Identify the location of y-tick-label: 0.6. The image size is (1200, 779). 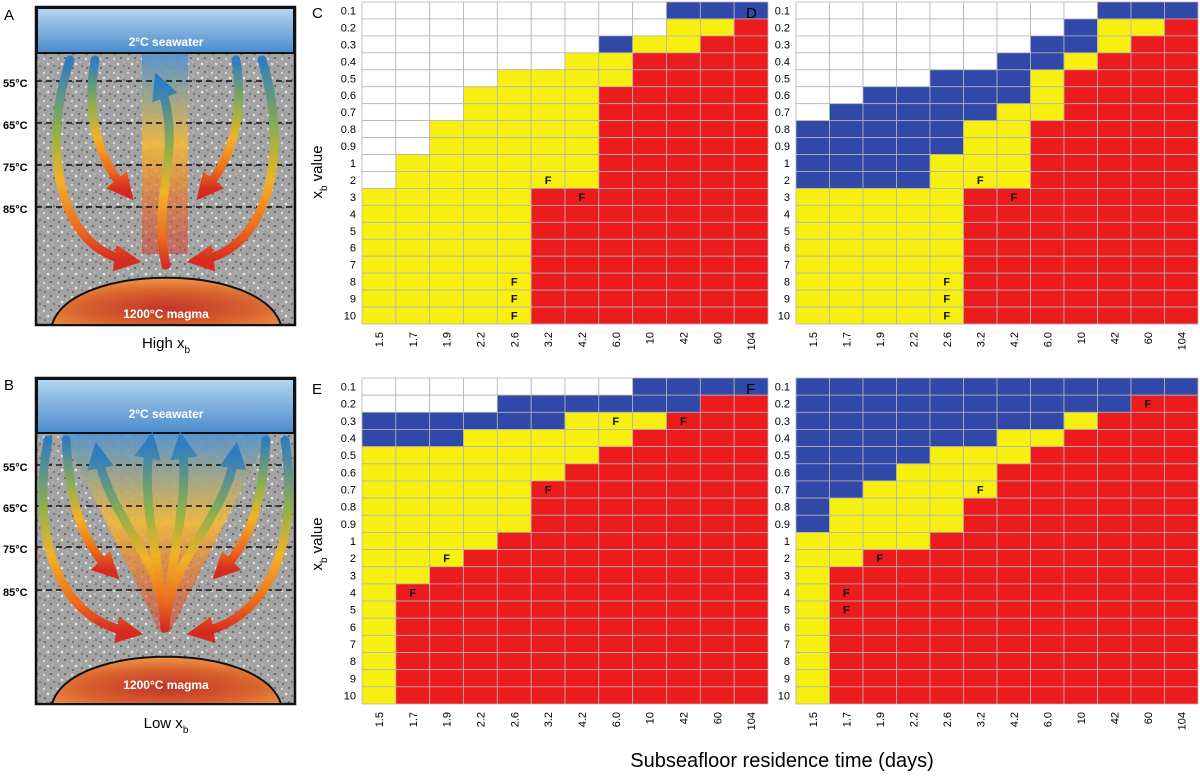
(782, 473).